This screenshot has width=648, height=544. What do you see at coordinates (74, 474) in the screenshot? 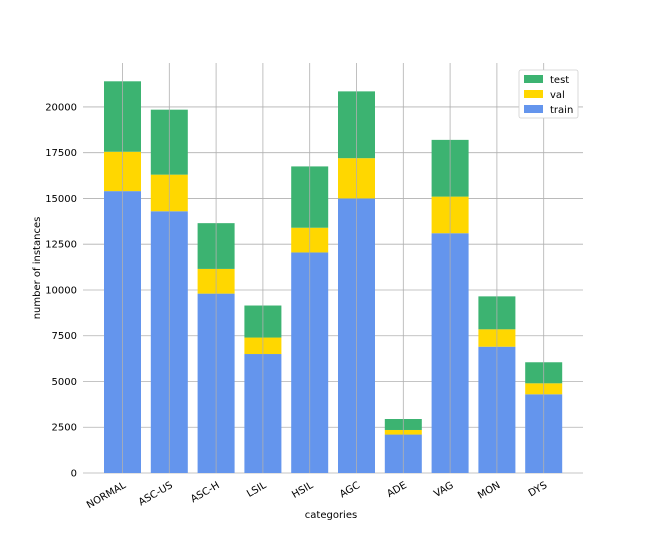
I see `y-tick-label: 0` at bounding box center [74, 474].